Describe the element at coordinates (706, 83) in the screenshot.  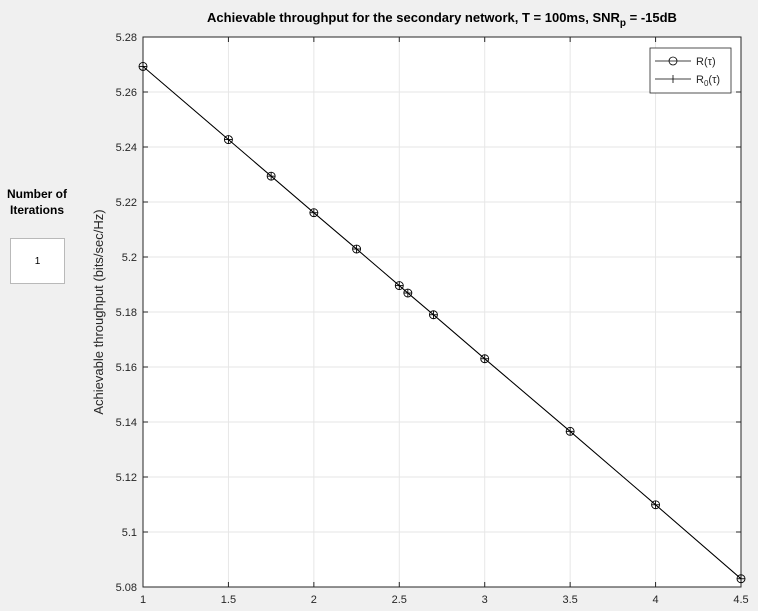
I see `legend-label-r0-sub: 0` at that location.